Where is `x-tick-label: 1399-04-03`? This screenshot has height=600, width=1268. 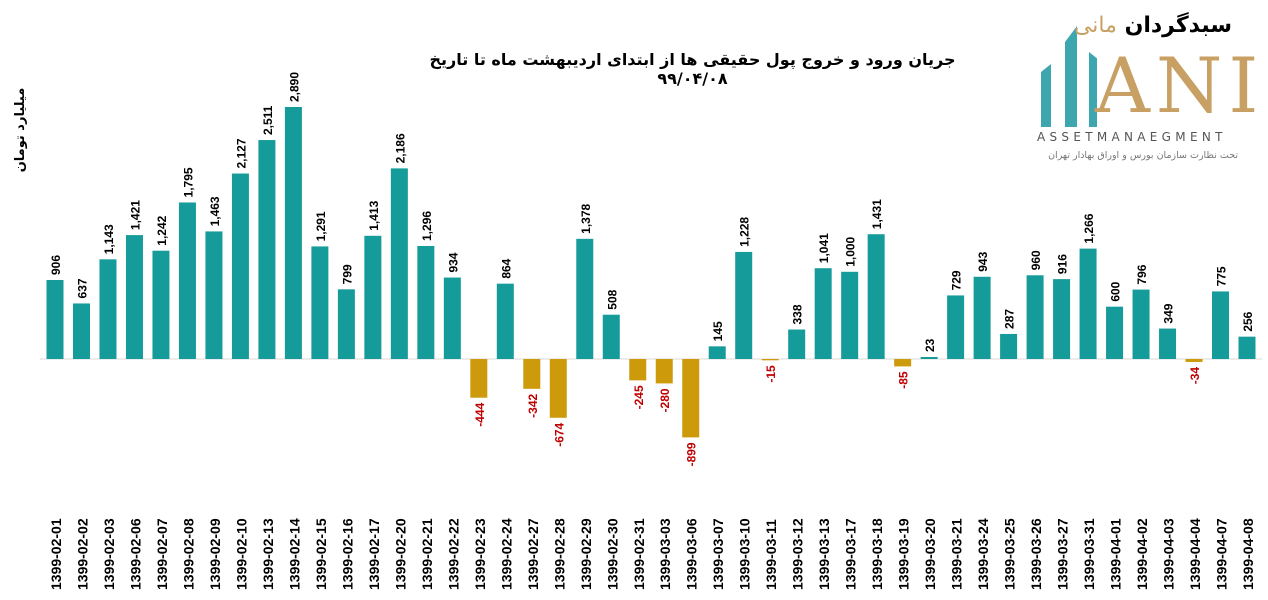 x-tick-label: 1399-04-03 is located at coordinates (1169, 554).